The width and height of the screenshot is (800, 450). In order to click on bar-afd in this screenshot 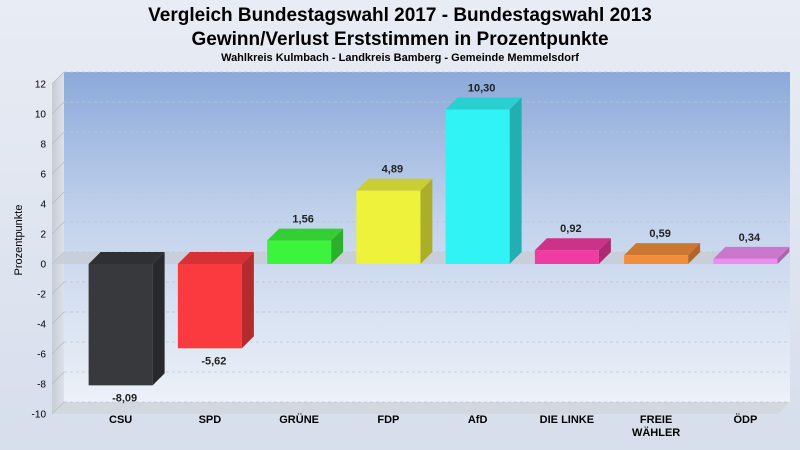, I will do `click(483, 180)`.